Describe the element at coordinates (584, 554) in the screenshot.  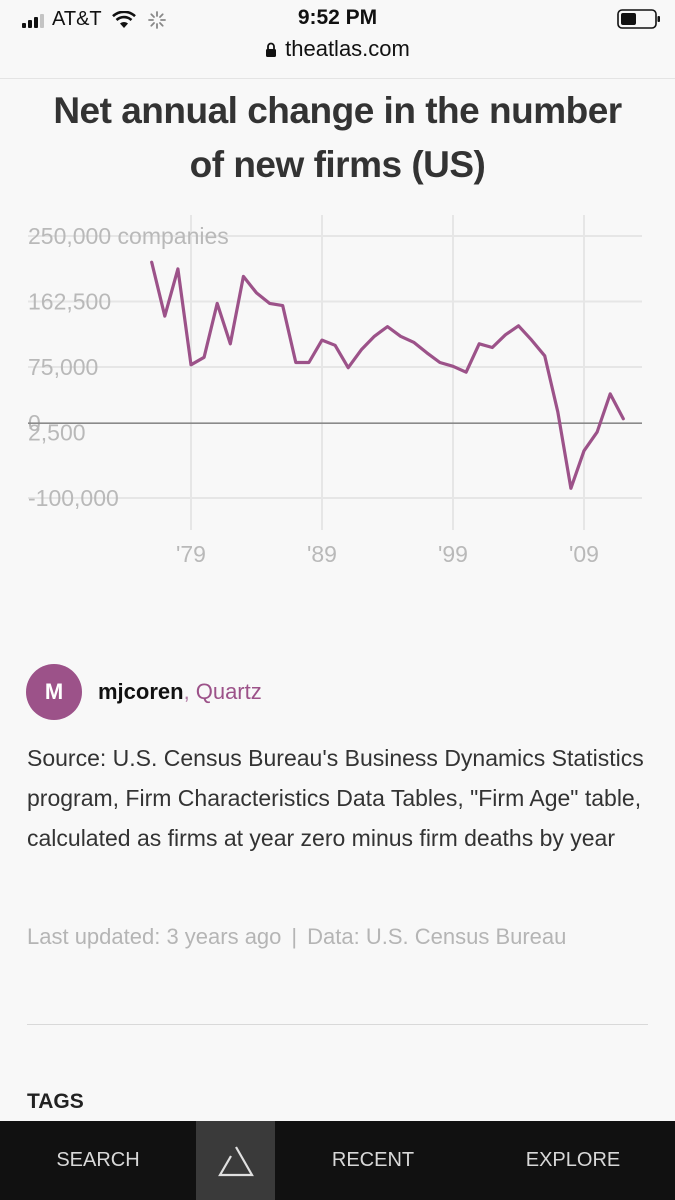
I see `x-tick-label: '09` at that location.